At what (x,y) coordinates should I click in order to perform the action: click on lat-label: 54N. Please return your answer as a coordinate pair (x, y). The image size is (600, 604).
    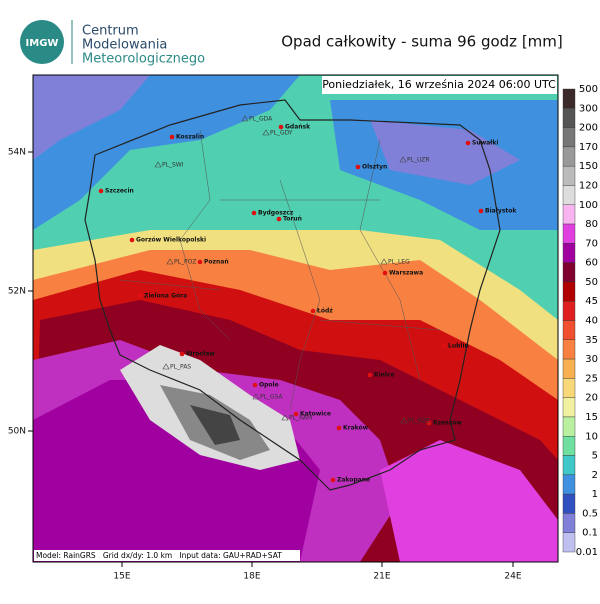
    Looking at the image, I should click on (17, 153).